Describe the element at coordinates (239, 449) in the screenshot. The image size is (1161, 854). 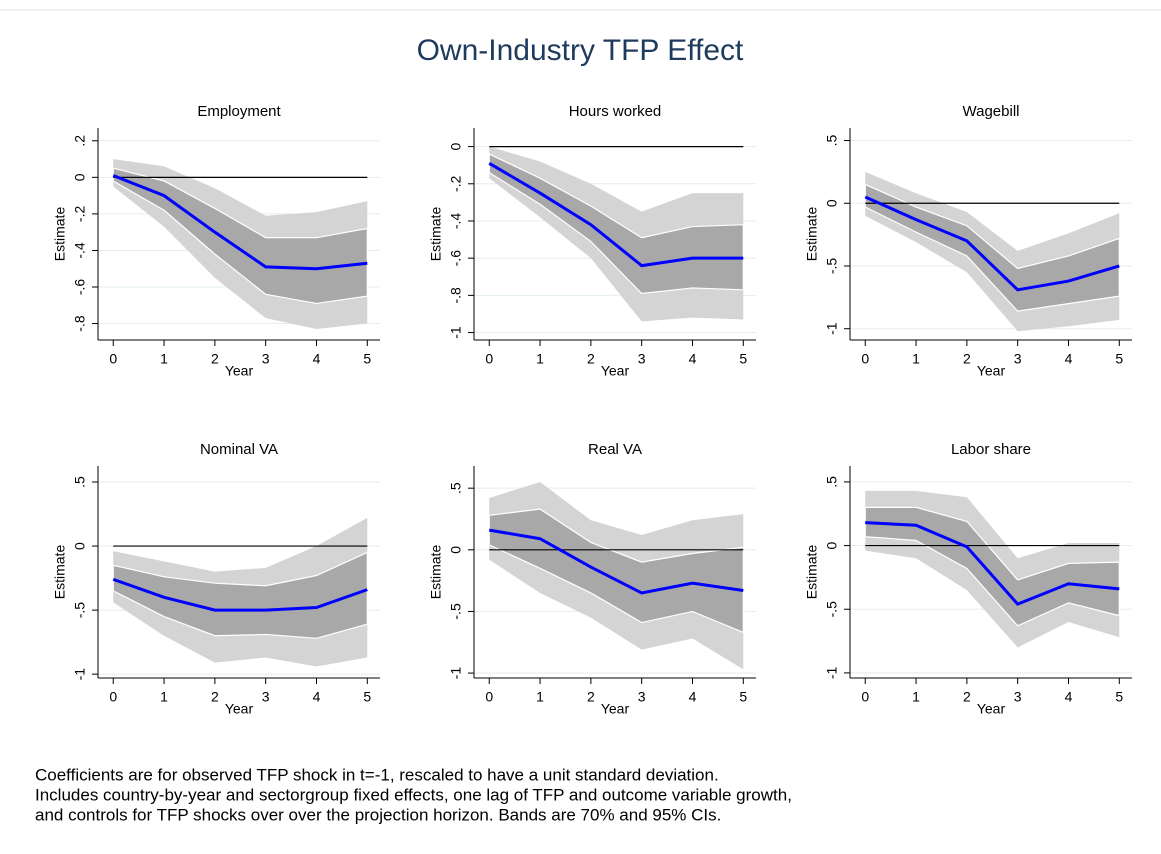
I see `panel-title: Nominal VA` at that location.